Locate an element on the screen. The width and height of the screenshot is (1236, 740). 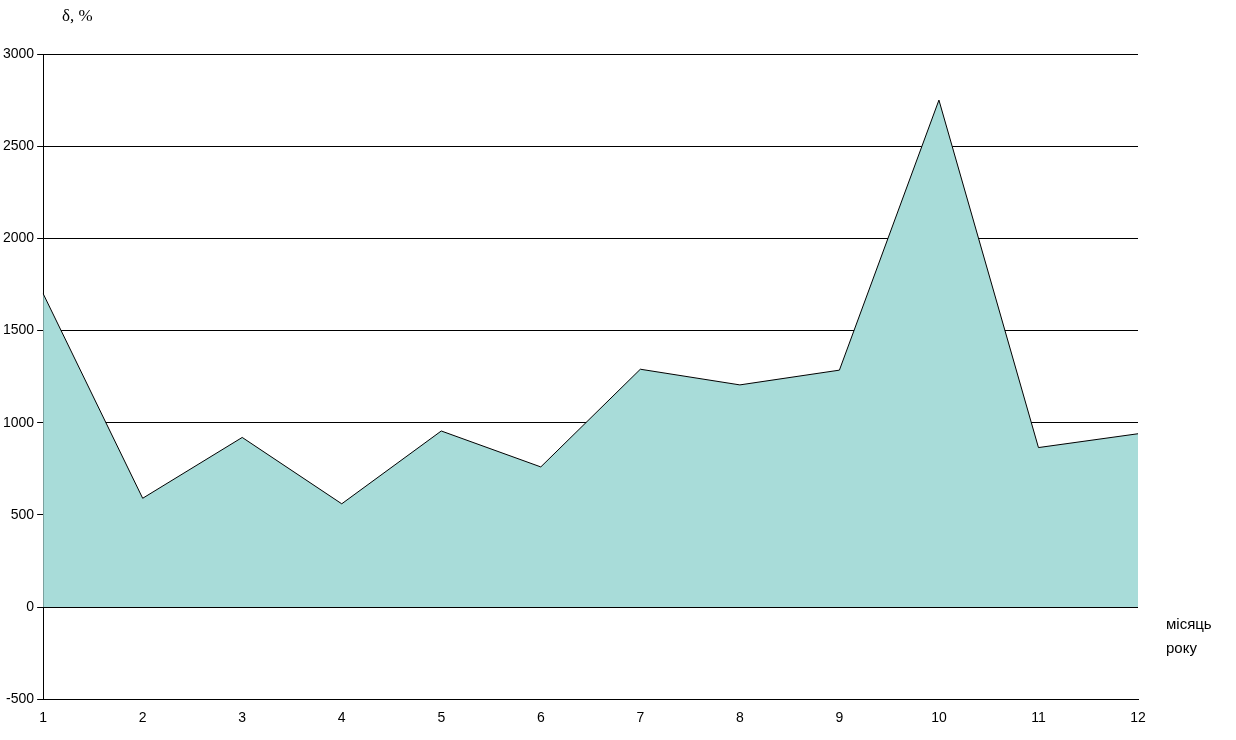
y-tick-label: 0 is located at coordinates (30, 605).